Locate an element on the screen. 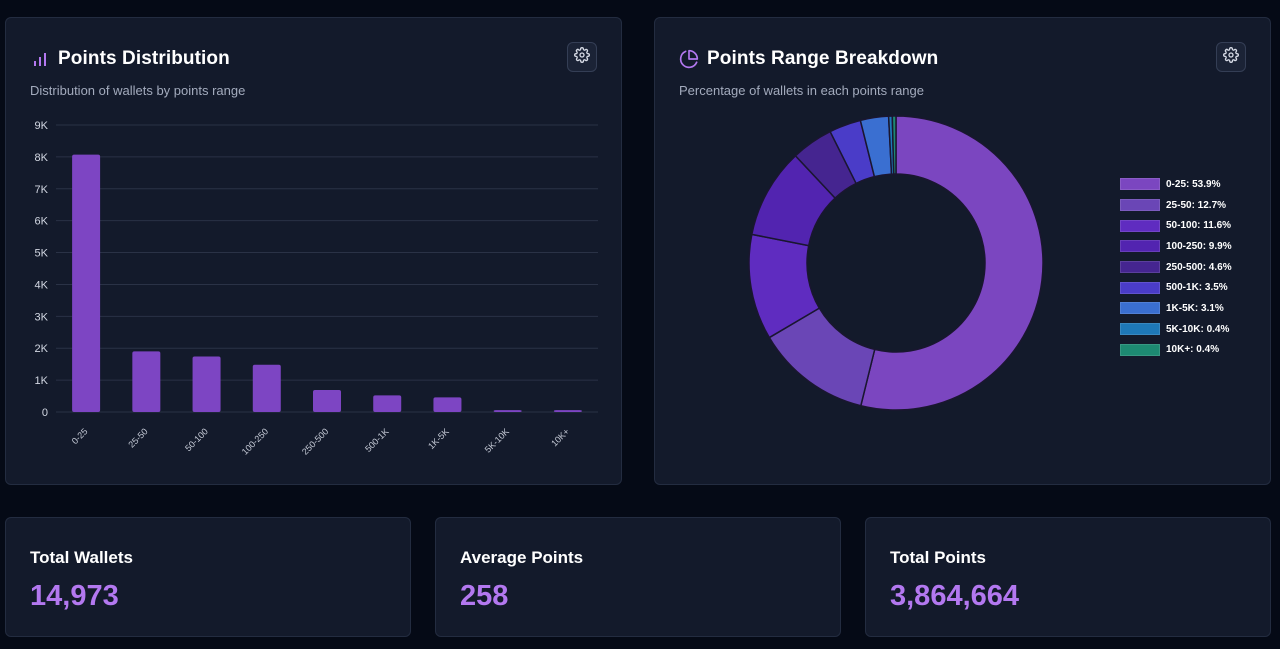 The height and width of the screenshot is (649, 1280). legend-label: 250-500: 4.6% is located at coordinates (1199, 267).